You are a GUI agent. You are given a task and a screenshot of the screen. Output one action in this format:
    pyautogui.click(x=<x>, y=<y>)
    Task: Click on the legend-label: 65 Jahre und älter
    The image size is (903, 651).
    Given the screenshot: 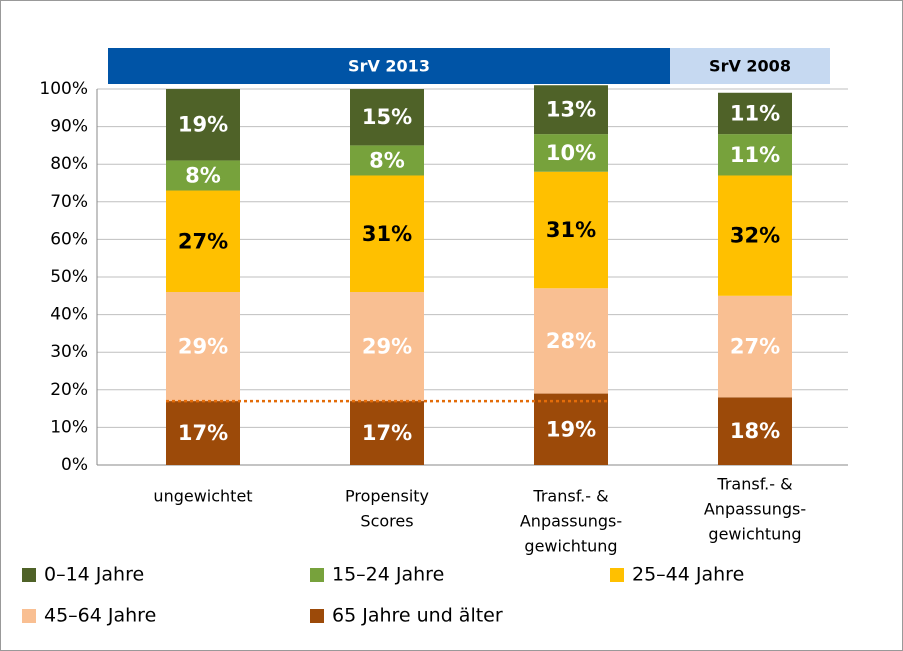 What is the action you would take?
    pyautogui.click(x=417, y=616)
    